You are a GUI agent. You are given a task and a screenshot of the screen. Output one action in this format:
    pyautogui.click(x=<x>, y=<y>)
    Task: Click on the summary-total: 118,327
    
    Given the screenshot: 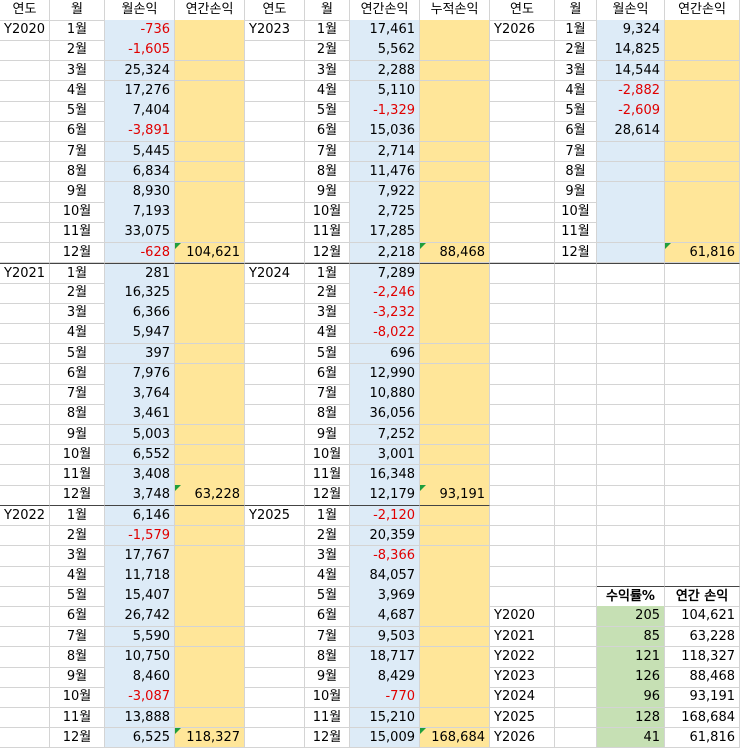 What is the action you would take?
    pyautogui.click(x=702, y=657)
    